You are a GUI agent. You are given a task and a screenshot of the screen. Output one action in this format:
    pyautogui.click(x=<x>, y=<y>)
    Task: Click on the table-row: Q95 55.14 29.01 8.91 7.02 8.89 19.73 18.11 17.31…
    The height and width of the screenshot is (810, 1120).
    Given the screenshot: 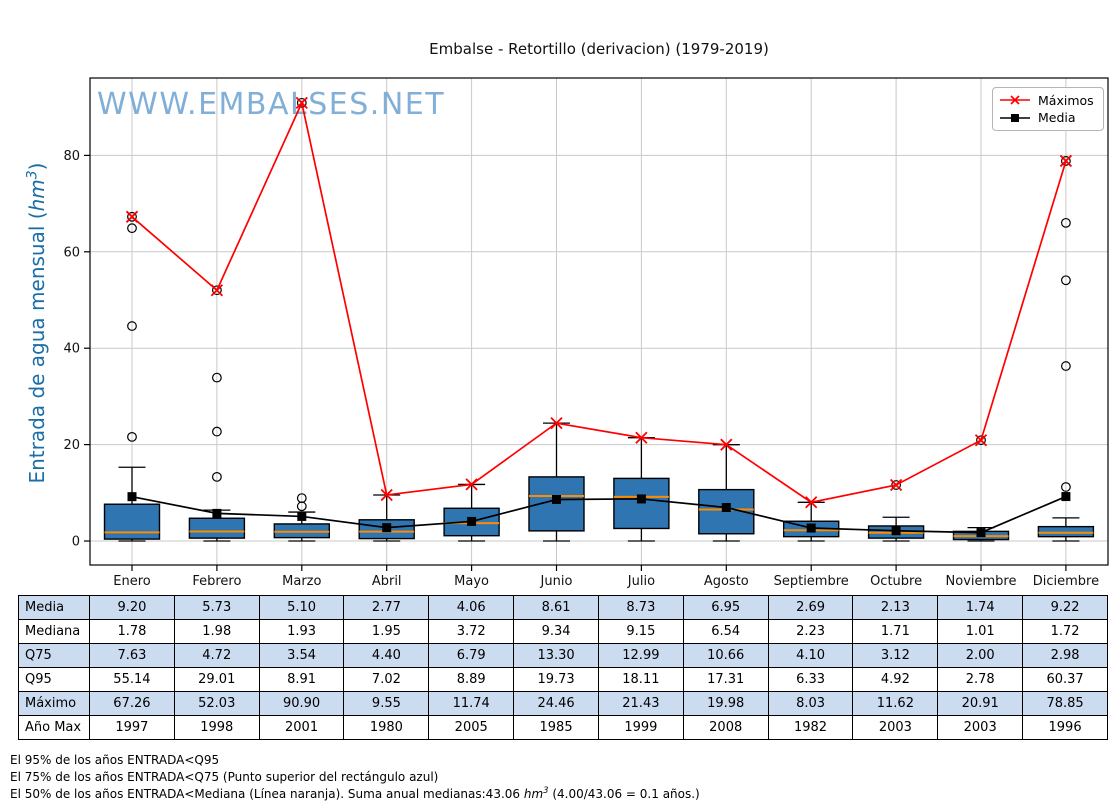 What is the action you would take?
    pyautogui.click(x=563, y=679)
    